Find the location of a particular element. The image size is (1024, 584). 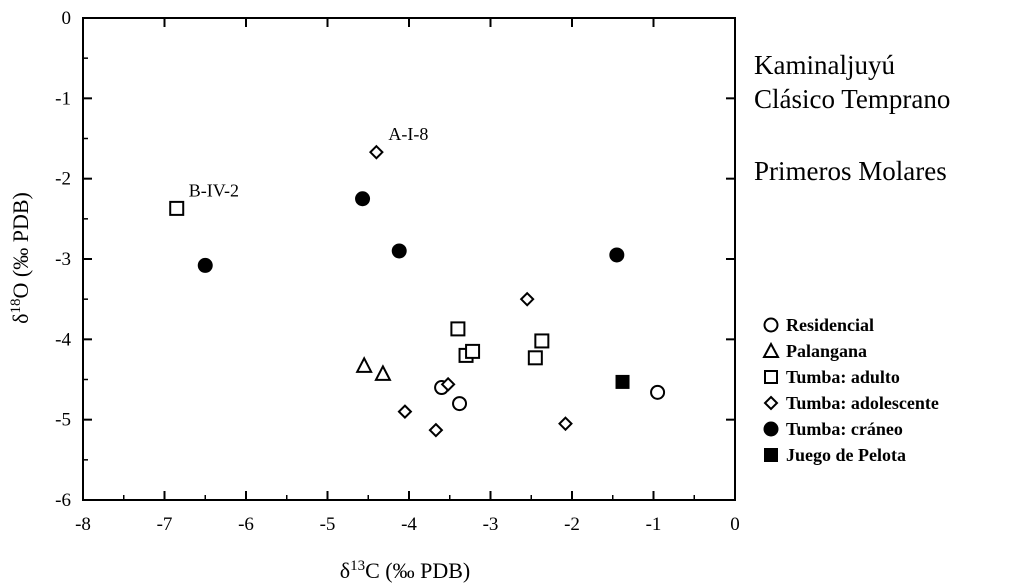

y-tick-label: -1 is located at coordinates (63, 98).